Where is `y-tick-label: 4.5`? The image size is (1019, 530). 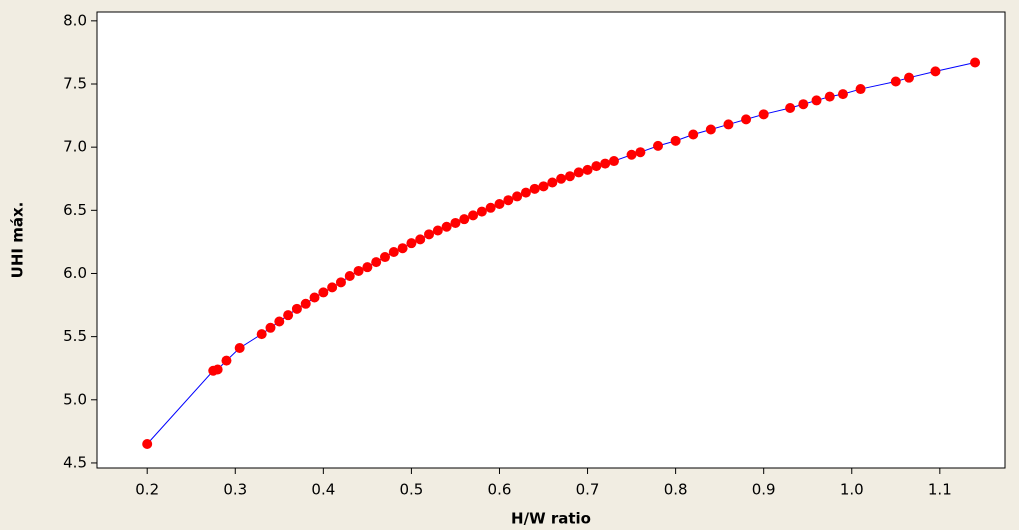
y-tick-label: 4.5 is located at coordinates (75, 462).